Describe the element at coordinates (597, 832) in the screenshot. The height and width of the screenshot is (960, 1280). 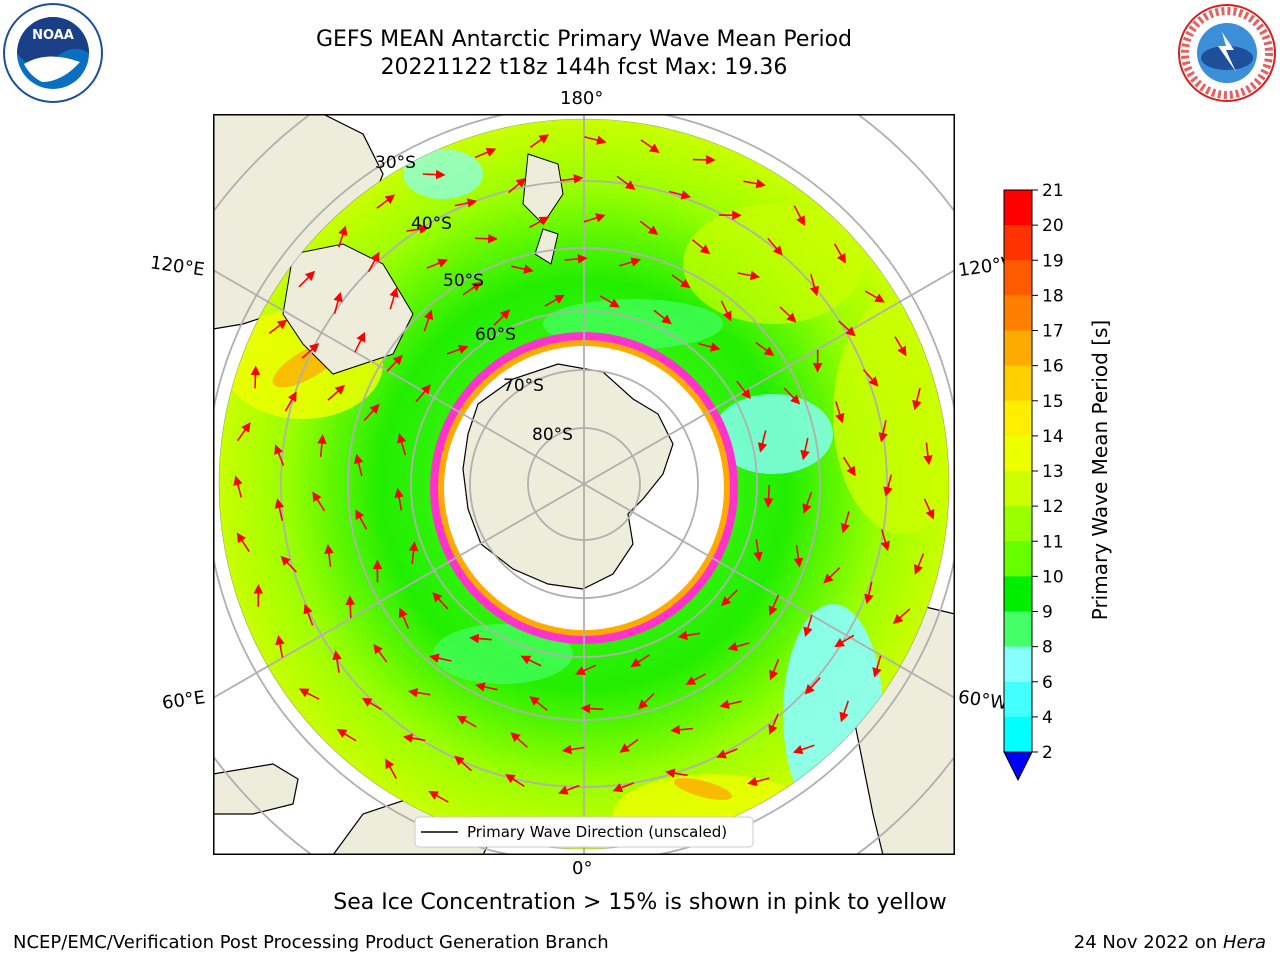
I see `legend-label: Primary Wave Direction (unscaled)` at that location.